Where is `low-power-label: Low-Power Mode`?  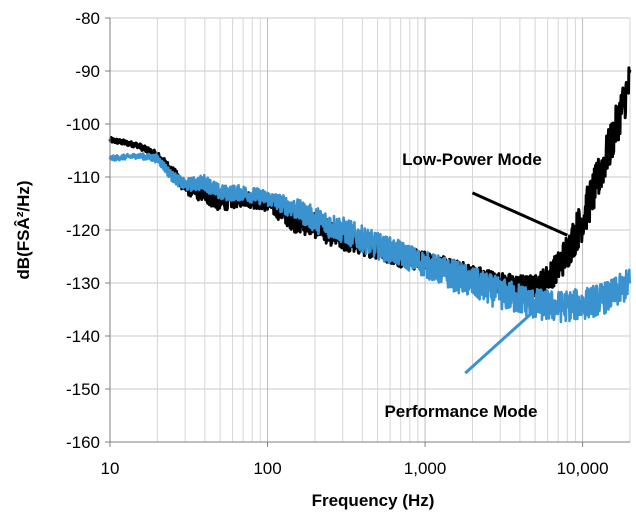
low-power-label: Low-Power Mode is located at coordinates (472, 159).